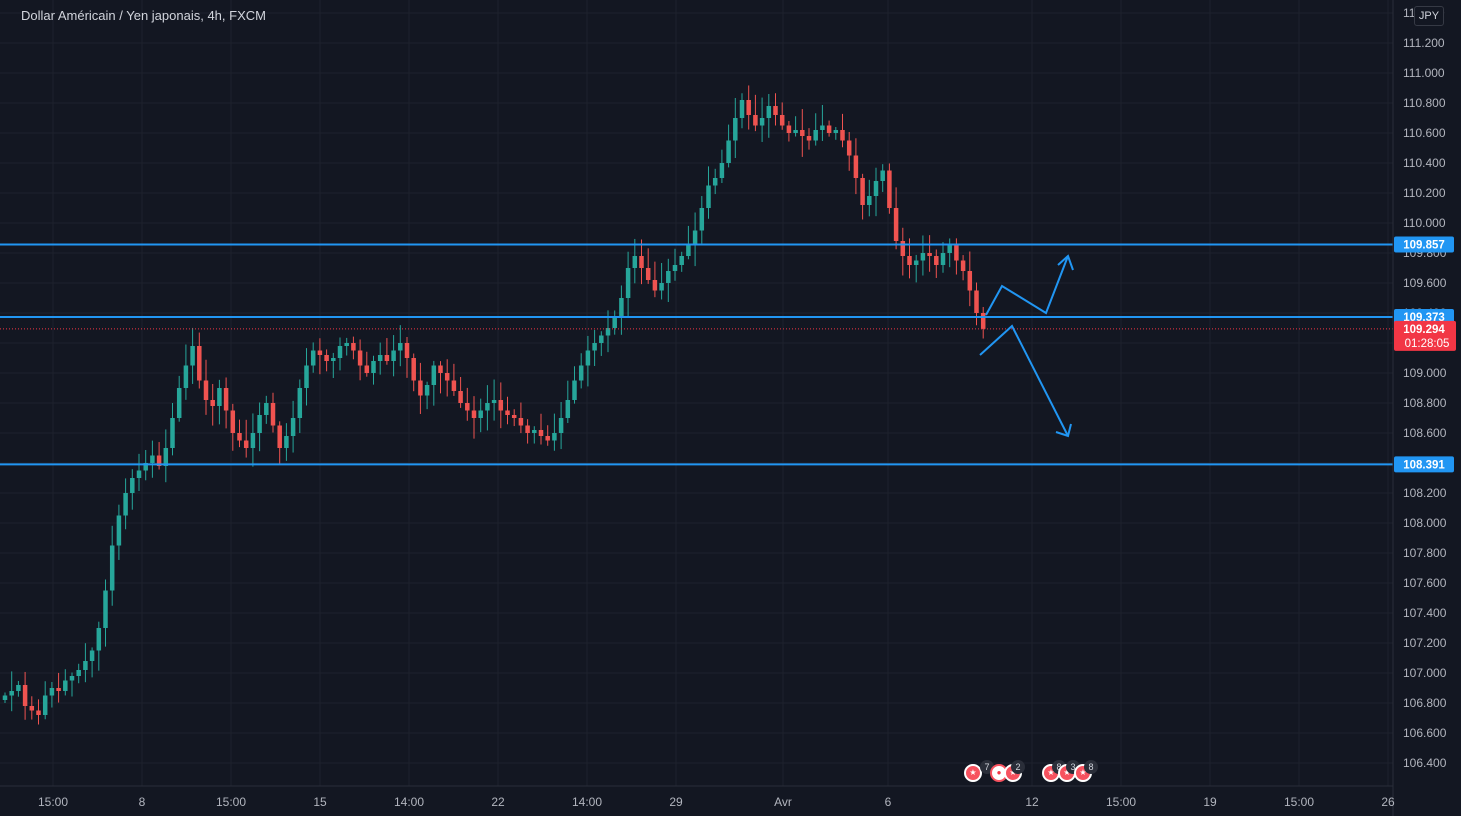 This screenshot has height=816, width=1461. I want to click on price-tick-label: 111.000, so click(1424, 73).